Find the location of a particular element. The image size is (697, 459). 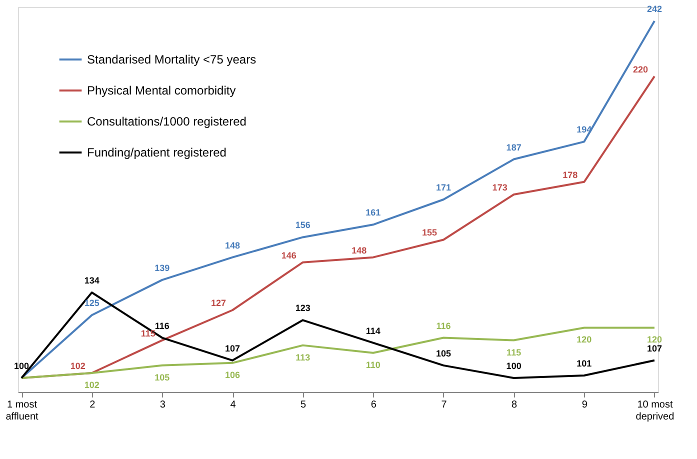

data-label: 106 is located at coordinates (232, 375).